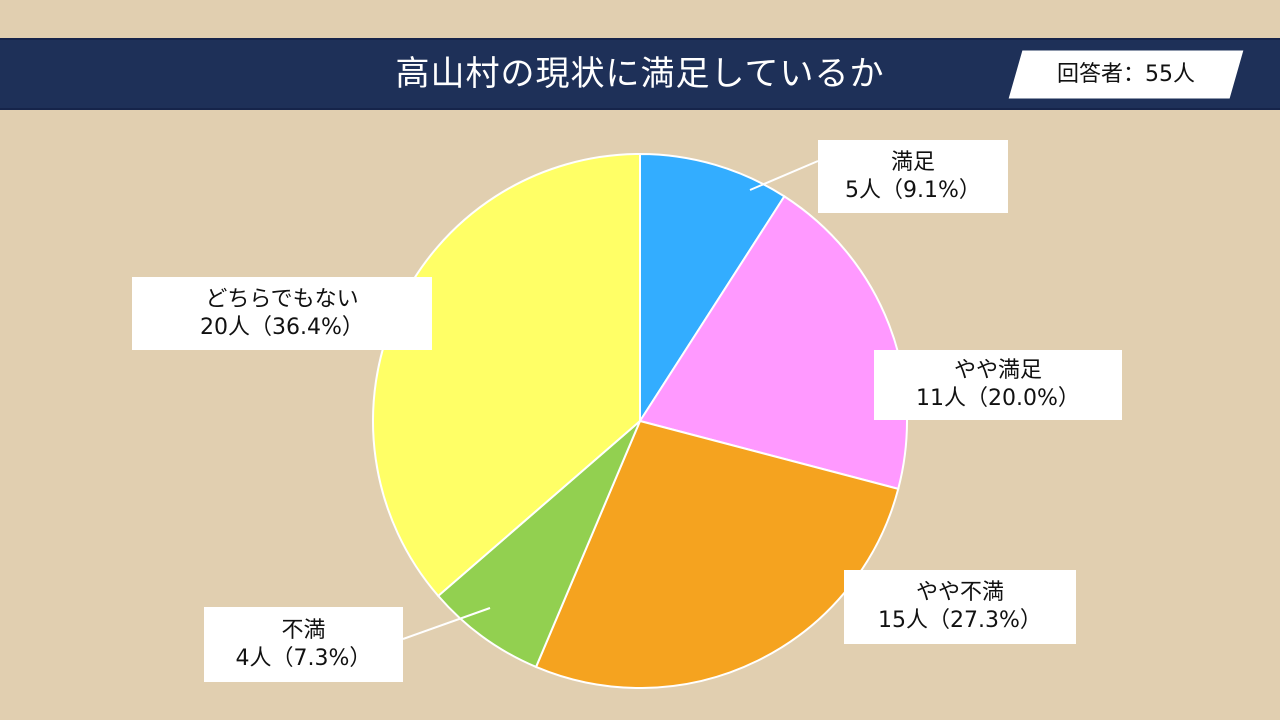 The width and height of the screenshot is (1280, 720). I want to click on respondents-badge: 回答者：55人, so click(1126, 74).